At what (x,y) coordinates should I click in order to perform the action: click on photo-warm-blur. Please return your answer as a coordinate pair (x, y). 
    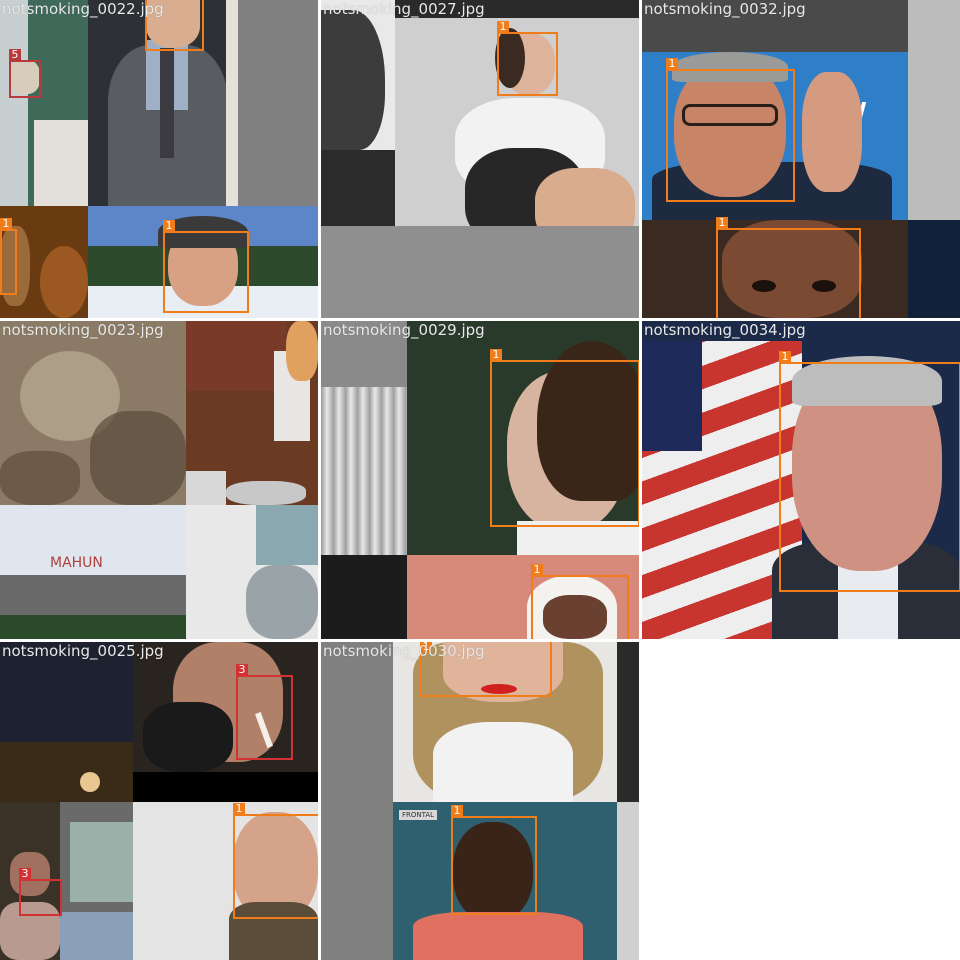
    Looking at the image, I should click on (44, 262).